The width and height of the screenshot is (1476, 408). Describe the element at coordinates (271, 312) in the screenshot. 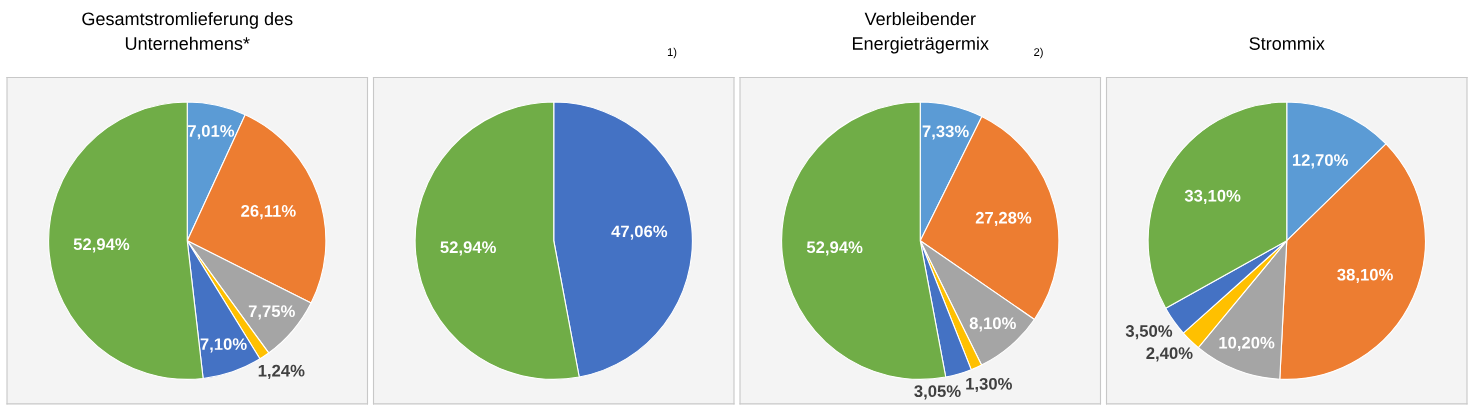

I see `data-label: 7,75%` at that location.